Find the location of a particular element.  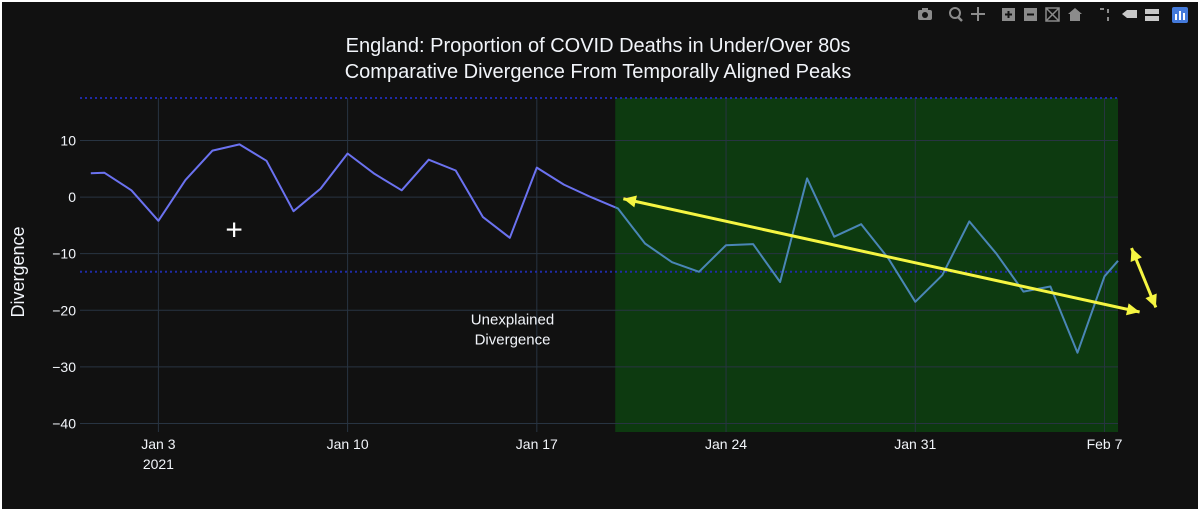

arrow-shaft is located at coordinates (881, 255).